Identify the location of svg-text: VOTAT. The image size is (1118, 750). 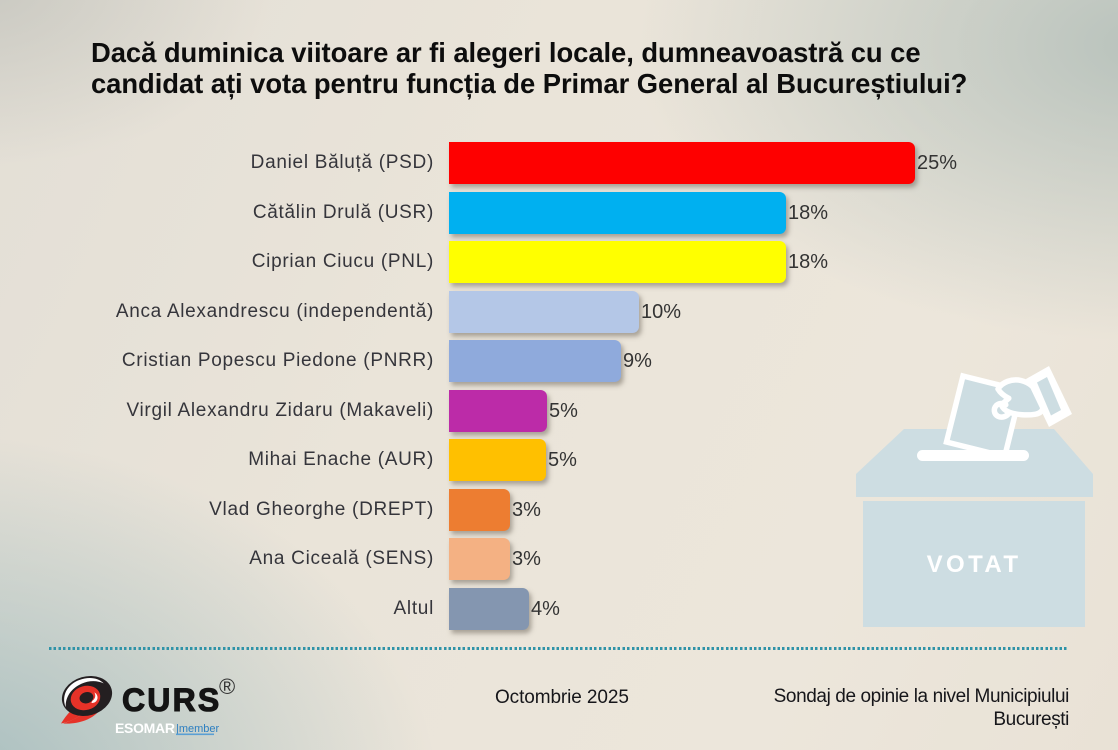
(974, 564).